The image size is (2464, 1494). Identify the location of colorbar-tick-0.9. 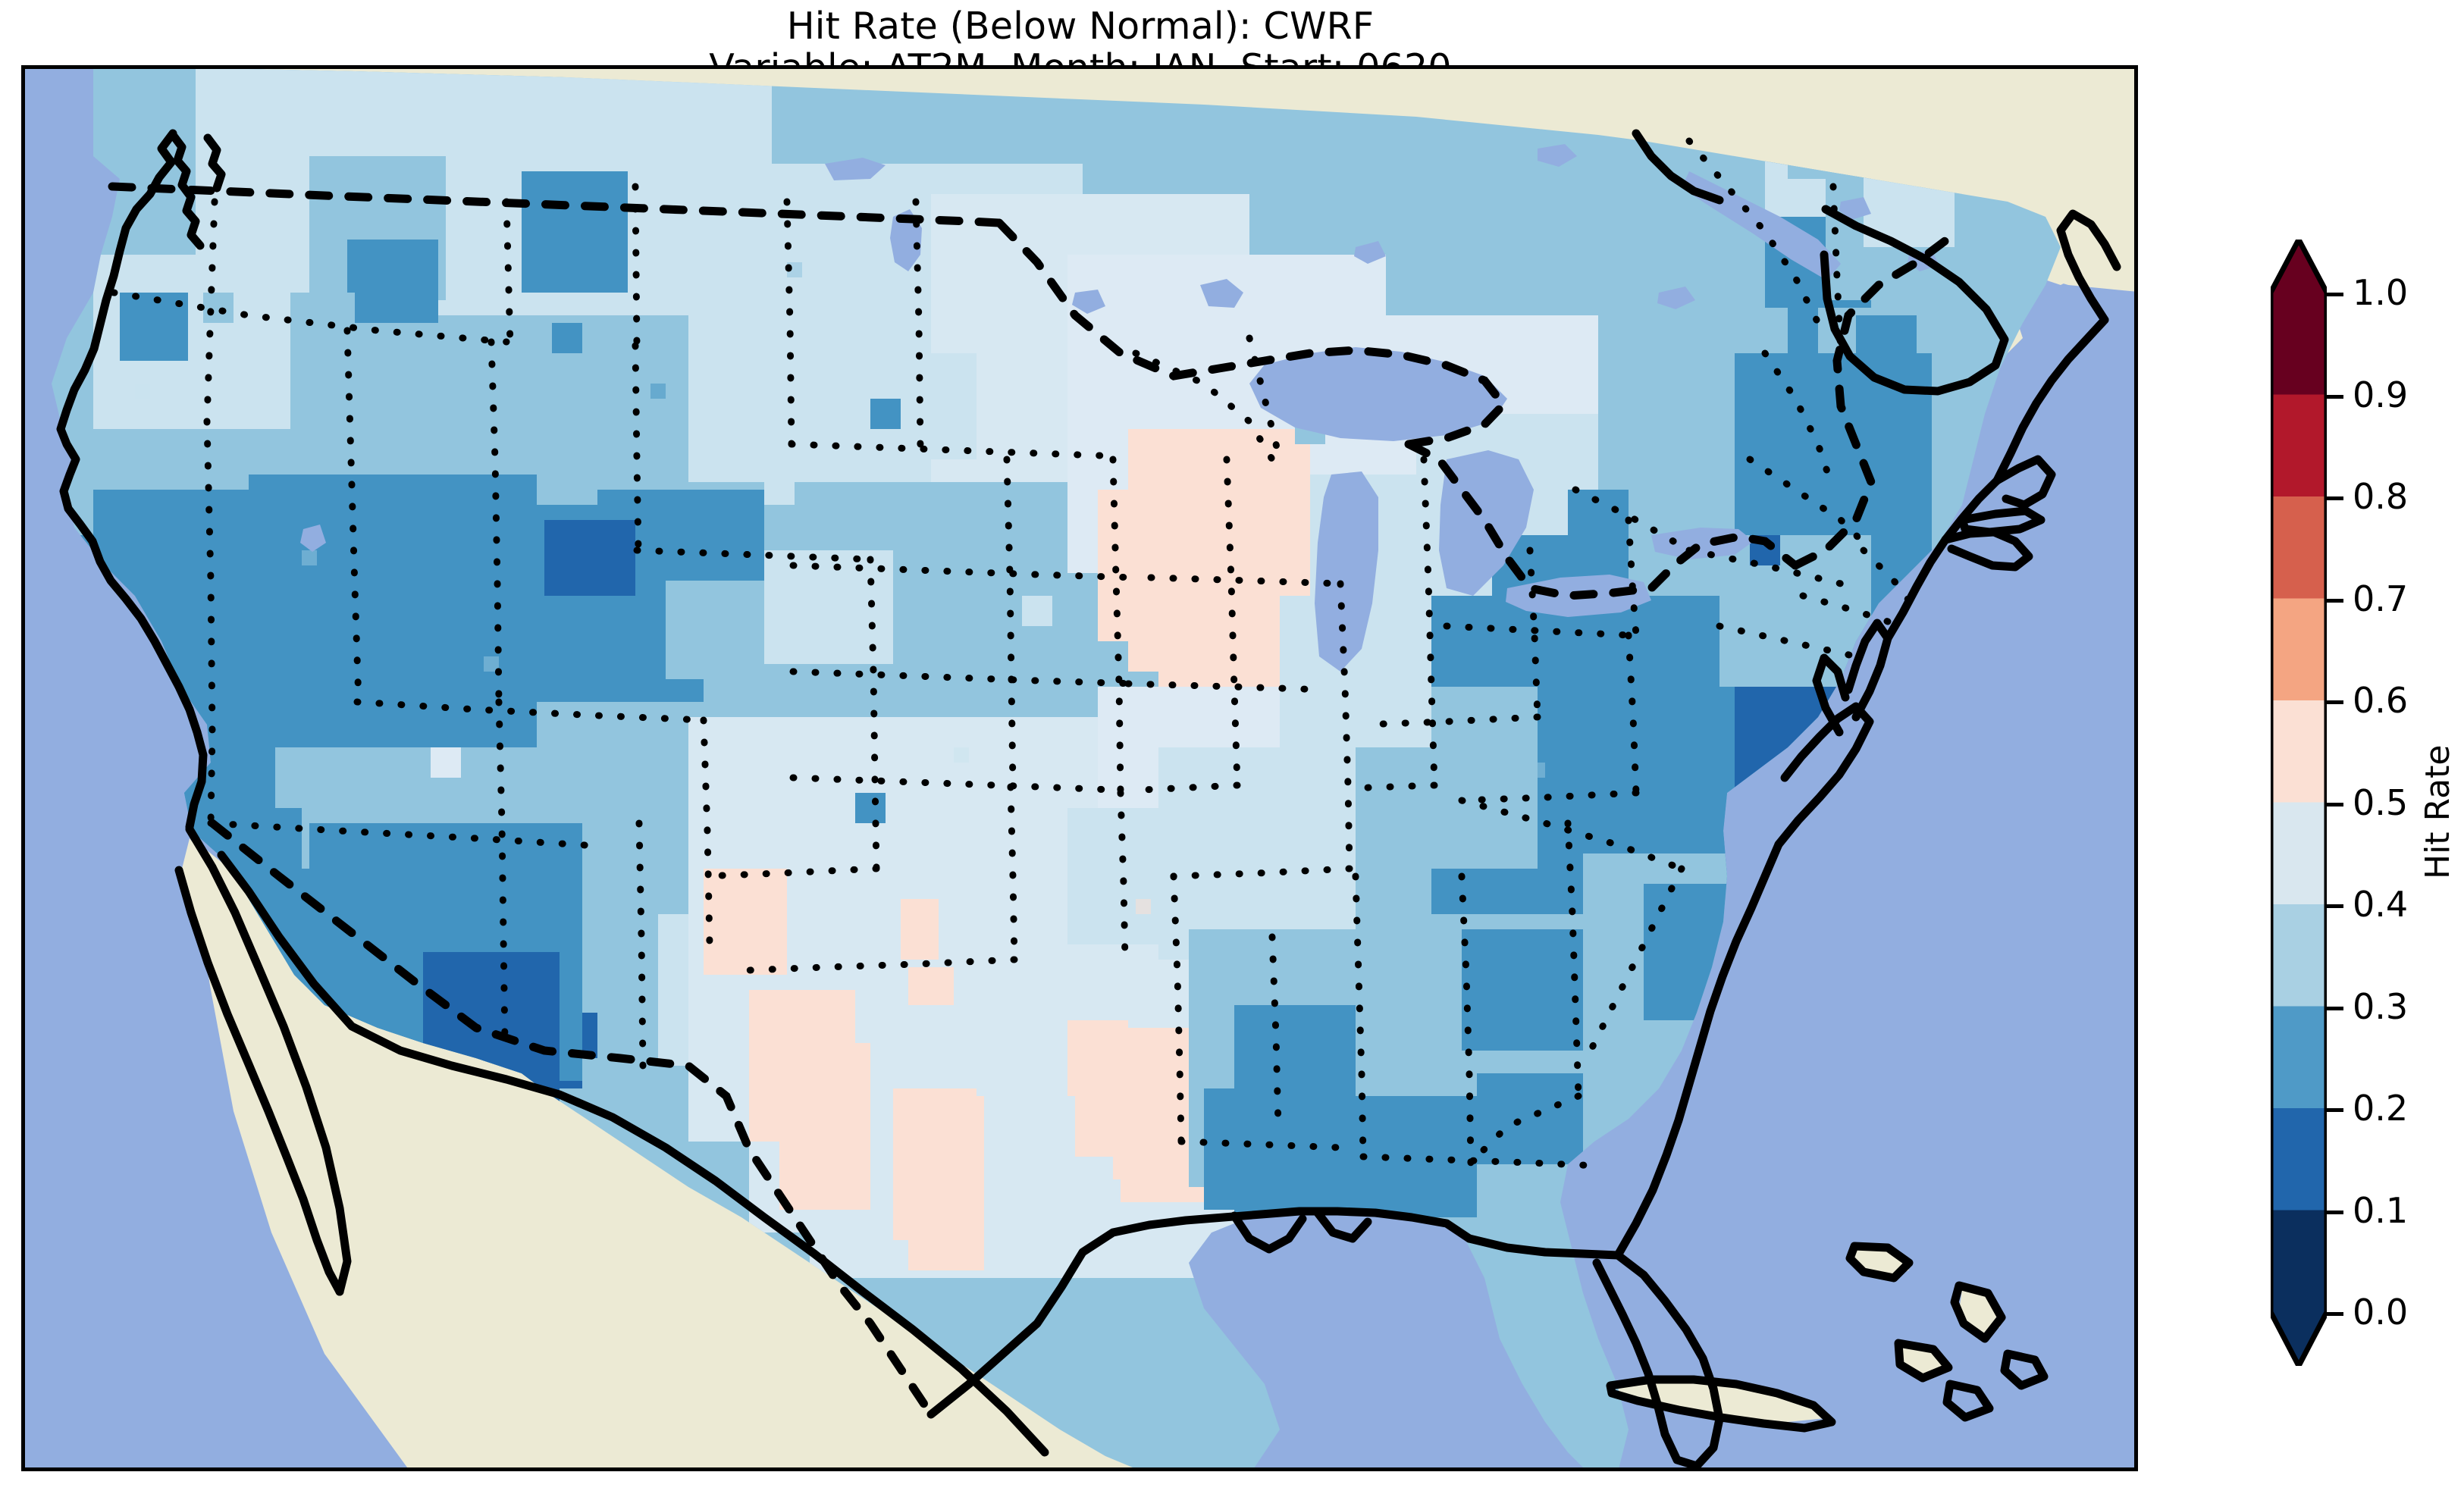
(2335, 396).